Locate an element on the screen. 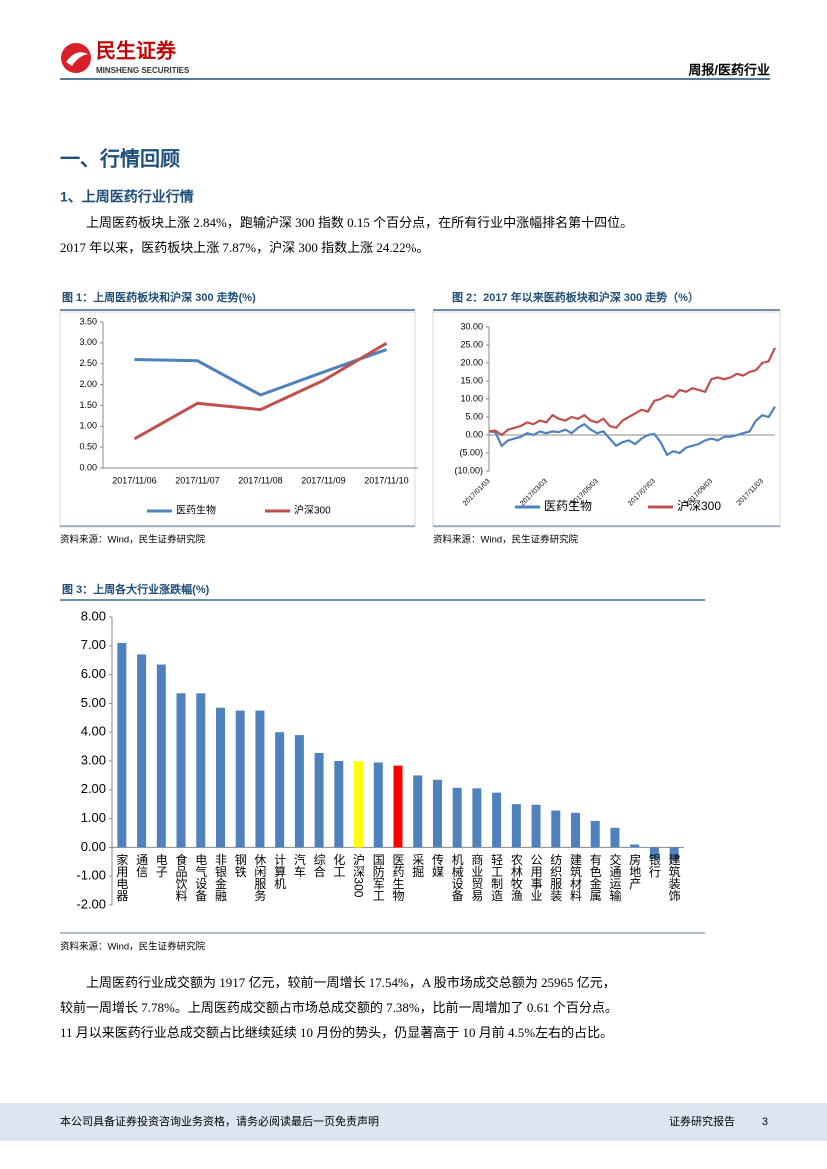 The width and height of the screenshot is (827, 1169). x-tick-label: 2017/11/10 is located at coordinates (386, 480).